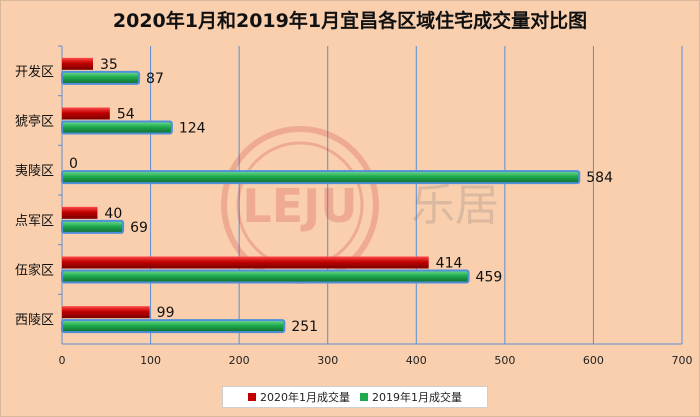  Describe the element at coordinates (150, 360) in the screenshot. I see `x-tick-label-100: 100` at that location.